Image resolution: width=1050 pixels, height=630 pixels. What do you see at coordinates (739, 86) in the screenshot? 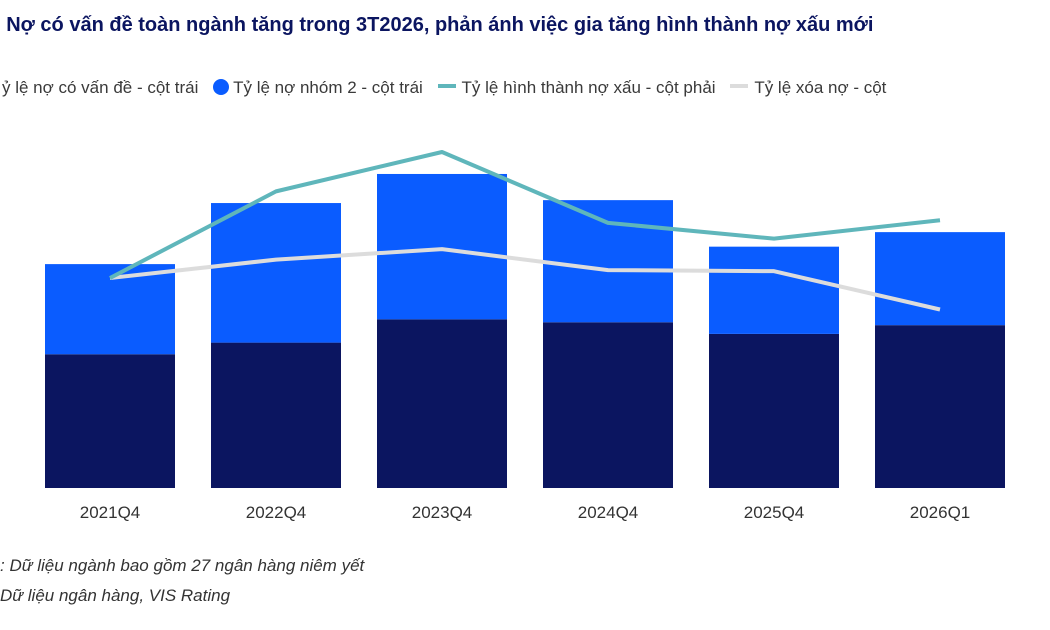
I see `legend-swatch-write-off` at bounding box center [739, 86].